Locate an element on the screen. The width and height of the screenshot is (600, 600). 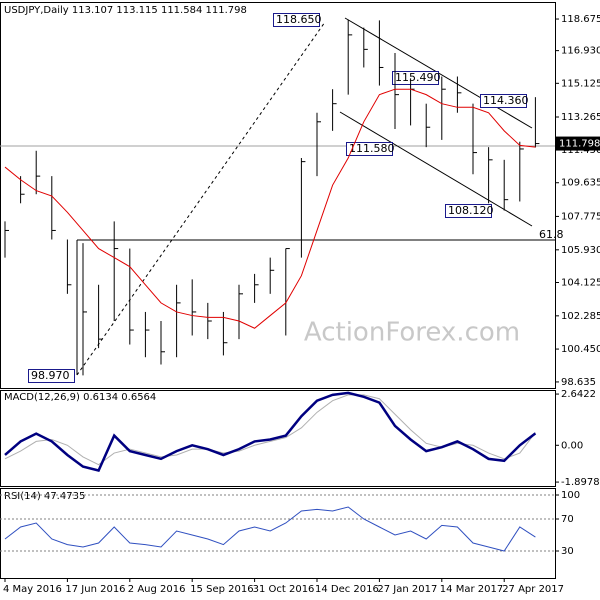
last-price-label: 111.798 is located at coordinates (579, 144).